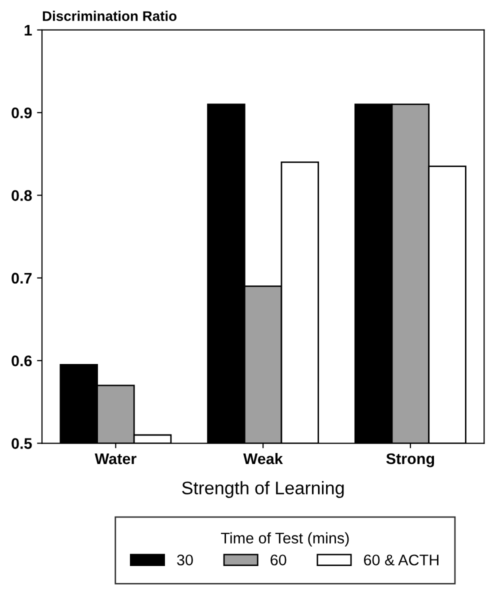  What do you see at coordinates (22, 112) in the screenshot?
I see `y-tick-label: 0.9` at bounding box center [22, 112].